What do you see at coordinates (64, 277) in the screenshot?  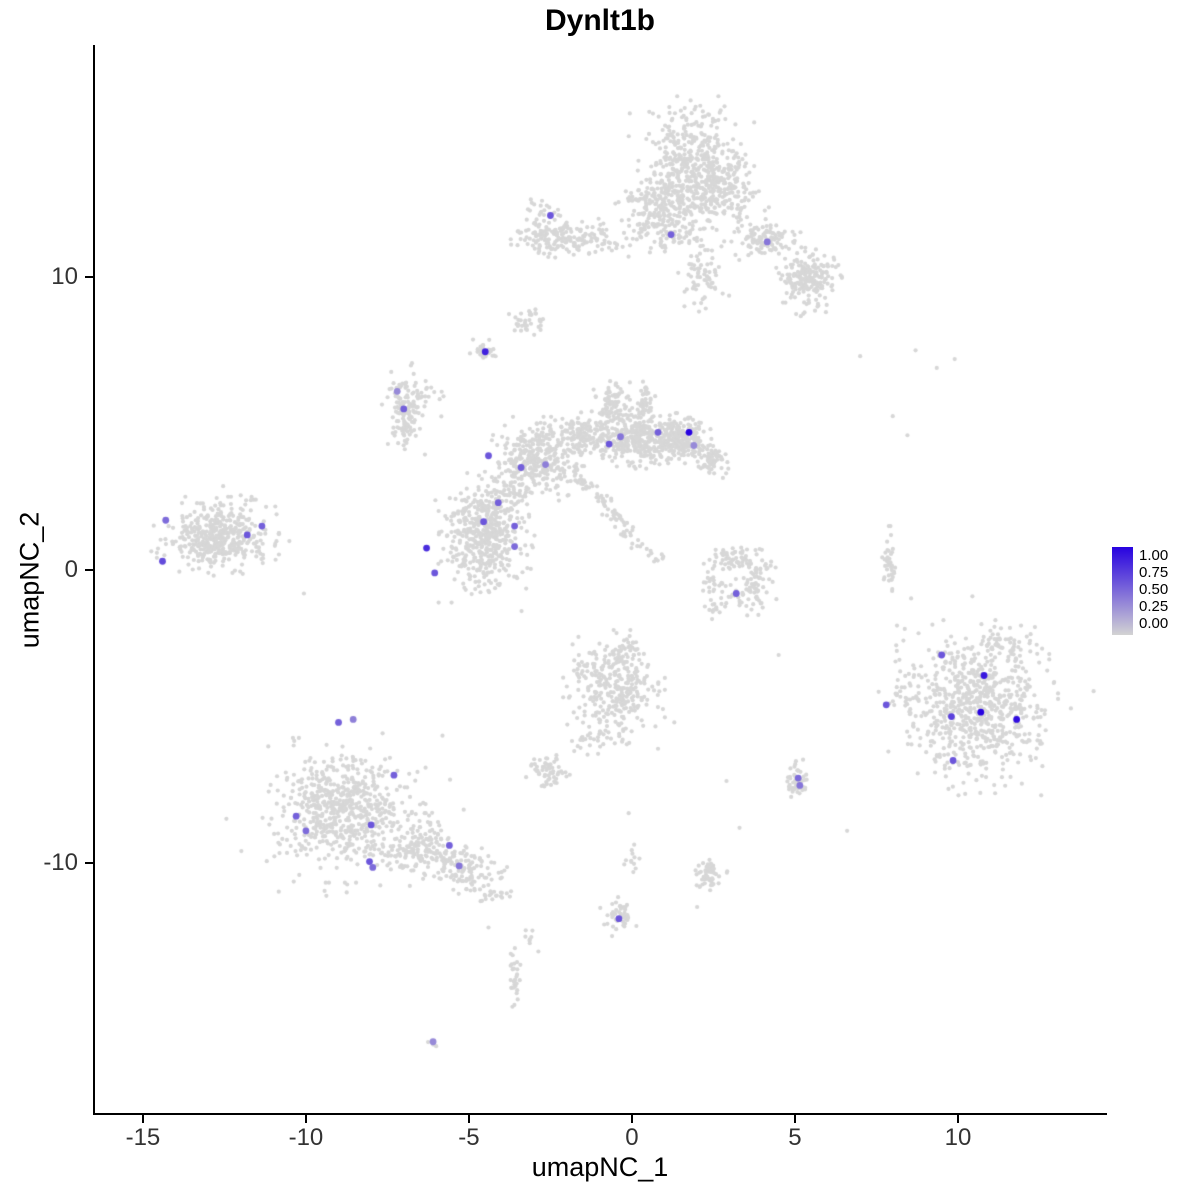 I see `y-tick-label: 10` at bounding box center [64, 277].